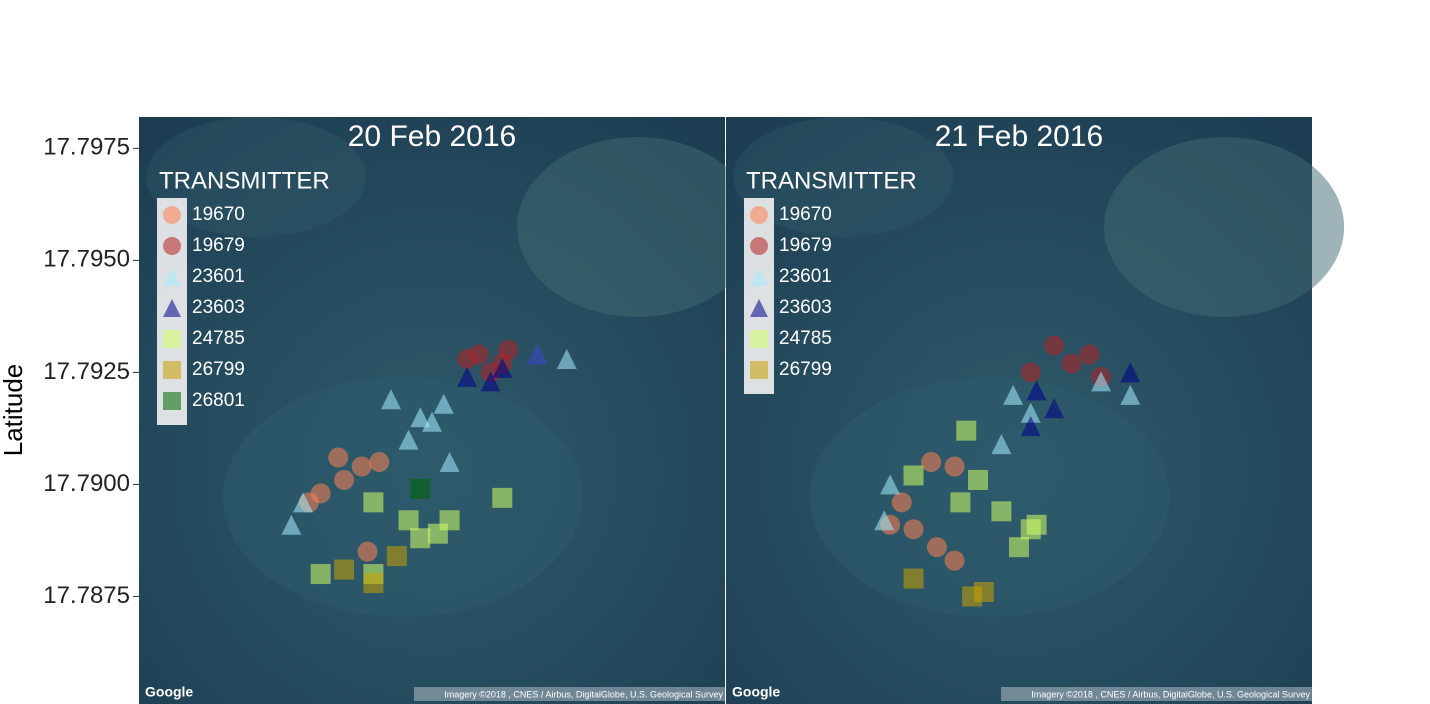 The image size is (1430, 704). Describe the element at coordinates (86, 371) in the screenshot. I see `y-tick-label: 17.7925` at that location.